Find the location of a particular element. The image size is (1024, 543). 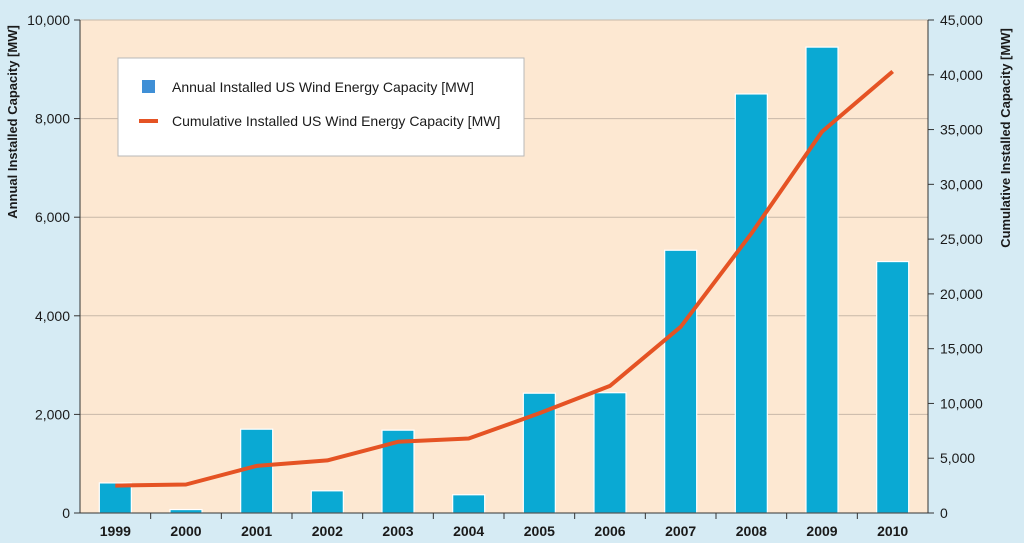

bar-2008 is located at coordinates (751, 303).